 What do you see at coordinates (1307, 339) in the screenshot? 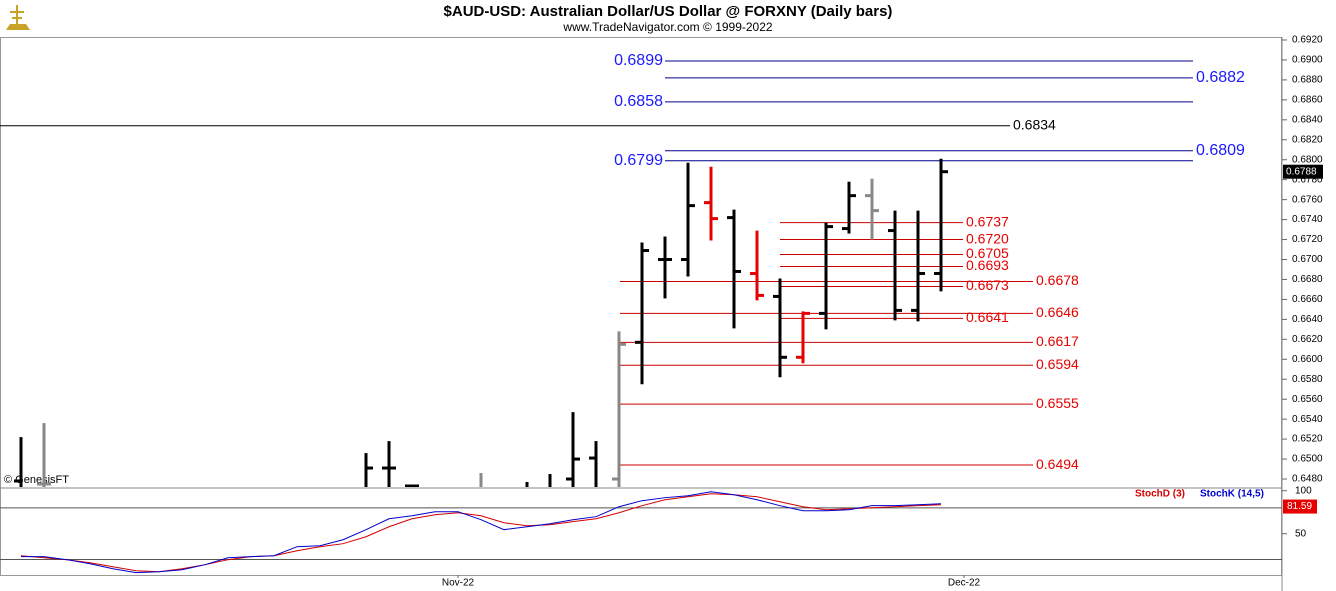
I see `y-tick-label: 0.6620` at bounding box center [1307, 339].